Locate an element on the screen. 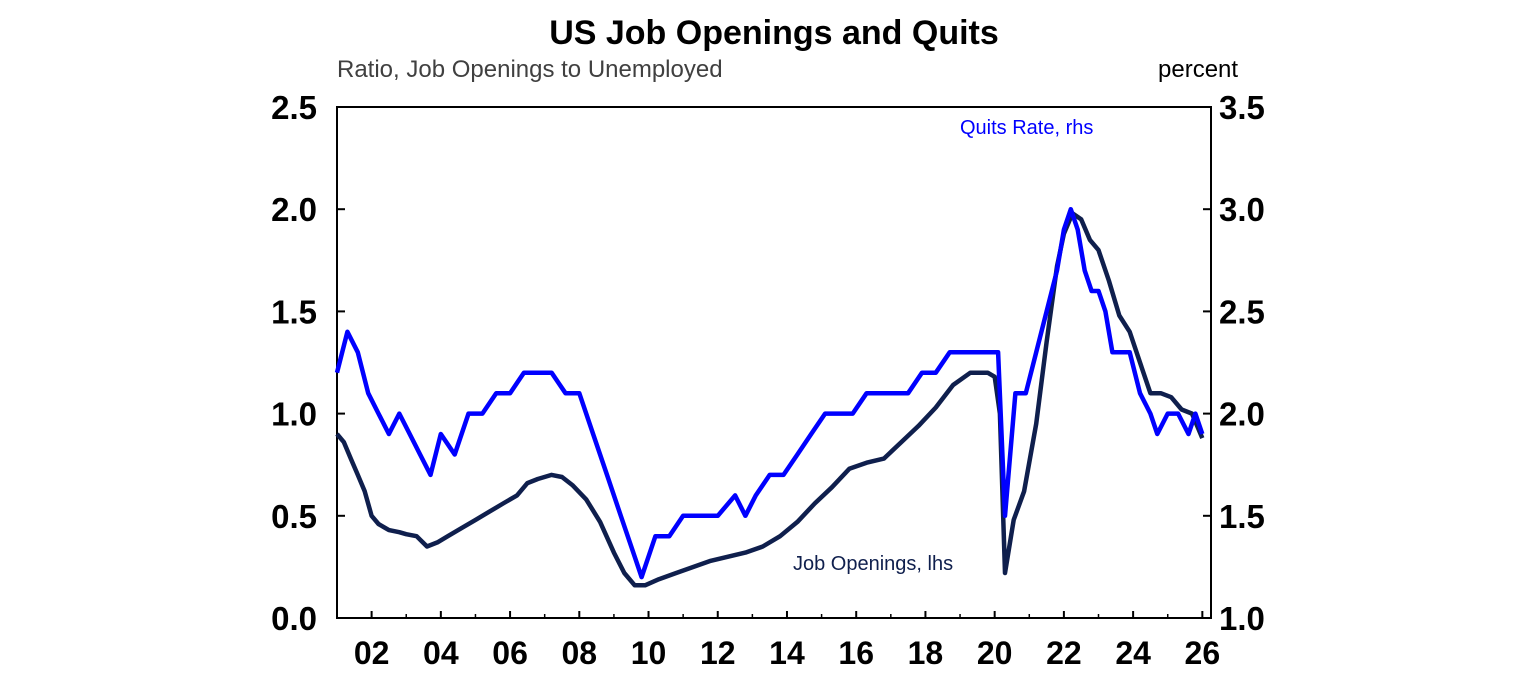 This screenshot has height=680, width=1536. x-tick-label: 10 is located at coordinates (649, 653).